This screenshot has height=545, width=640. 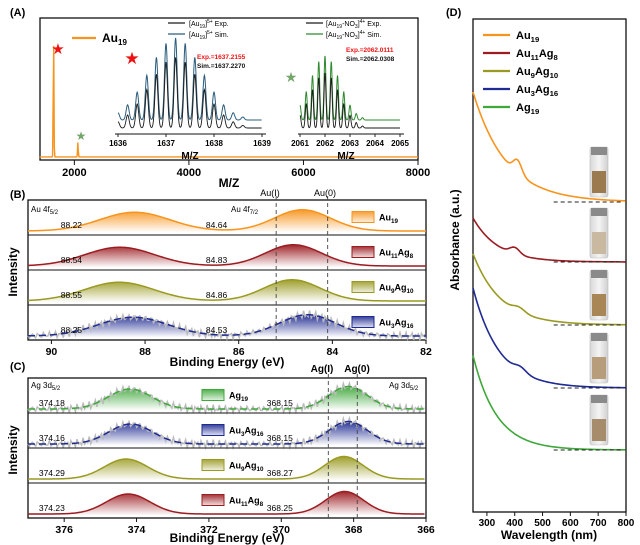 What do you see at coordinates (455, 239) in the screenshot?
I see `panel-d-y-label: Absorbance (a.u.)` at bounding box center [455, 239].